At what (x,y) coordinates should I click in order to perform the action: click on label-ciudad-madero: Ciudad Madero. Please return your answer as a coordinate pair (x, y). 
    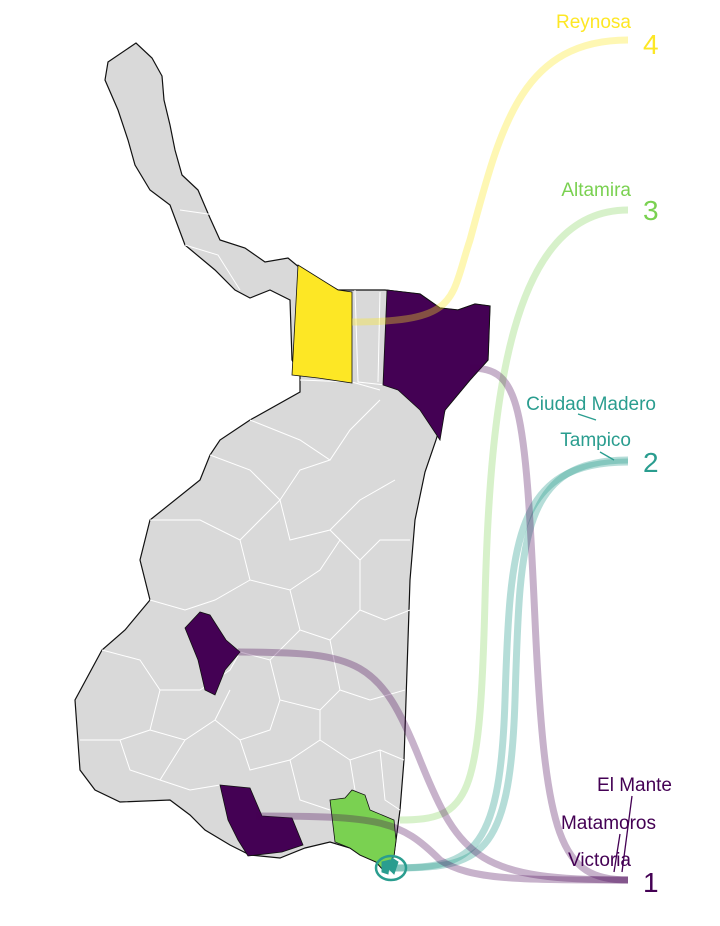
    Looking at the image, I should click on (591, 404).